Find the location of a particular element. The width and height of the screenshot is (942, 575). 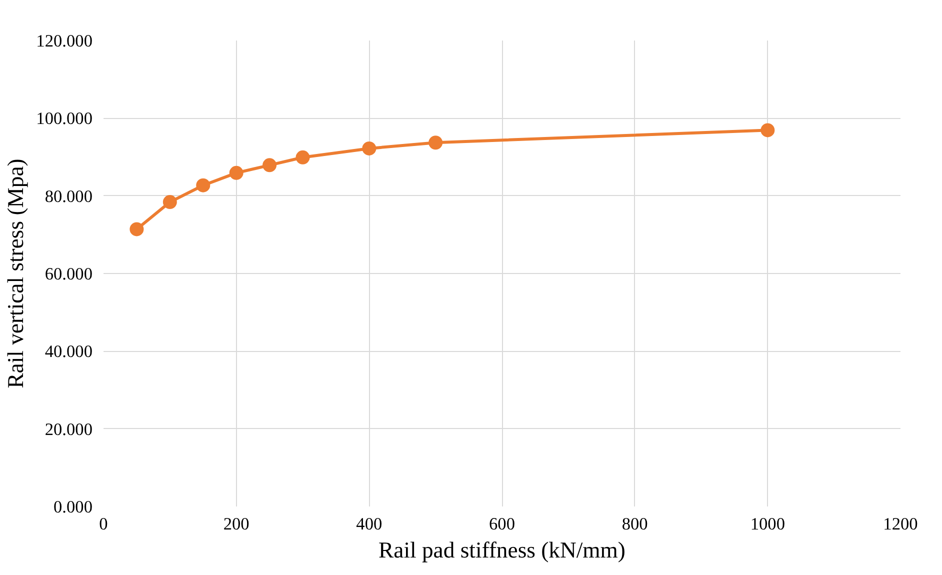

x-tick-label: 200 is located at coordinates (236, 524).